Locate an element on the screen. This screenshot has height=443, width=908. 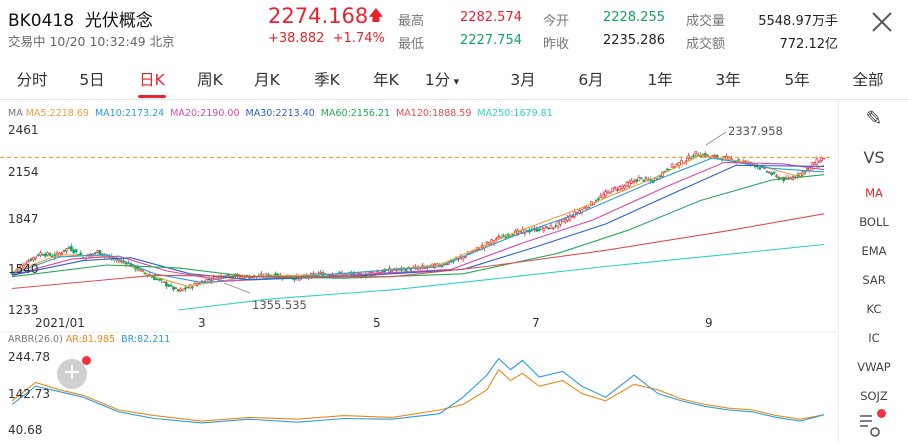
tab-2: 日K is located at coordinates (152, 80).